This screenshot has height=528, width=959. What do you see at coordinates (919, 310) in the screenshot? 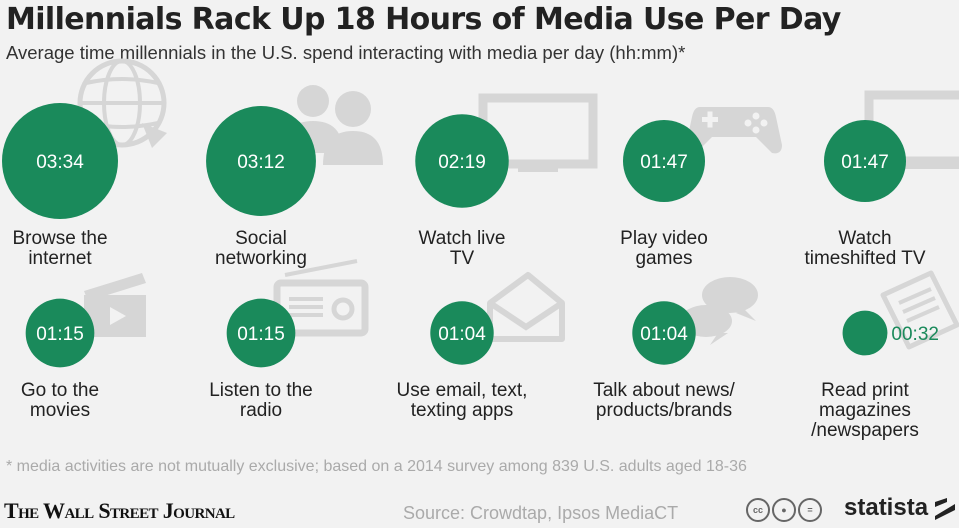
I see `newspaper-icon` at bounding box center [919, 310].